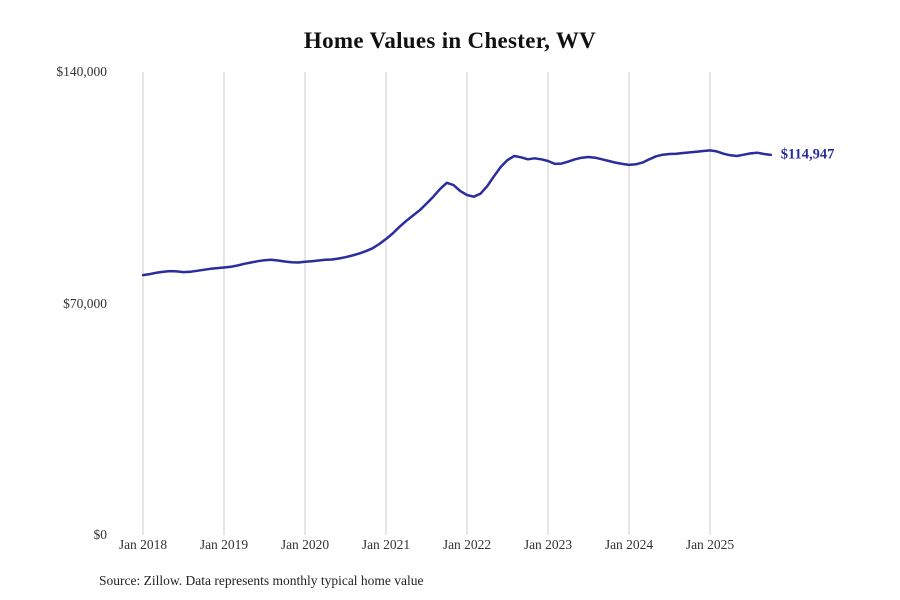 Image resolution: width=900 pixels, height=600 pixels. Describe the element at coordinates (81, 71) in the screenshot. I see `y-tick-label: $140,000` at that location.